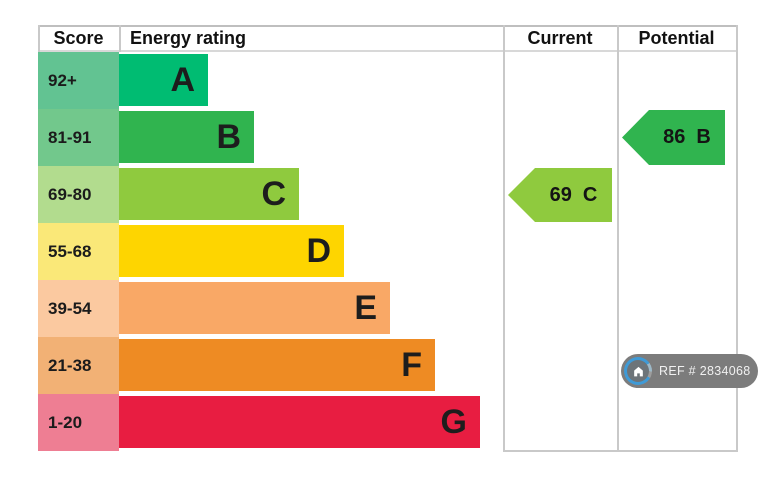 The image size is (768, 477). I want to click on ref-badge-label: REF # 2834068, so click(705, 371).